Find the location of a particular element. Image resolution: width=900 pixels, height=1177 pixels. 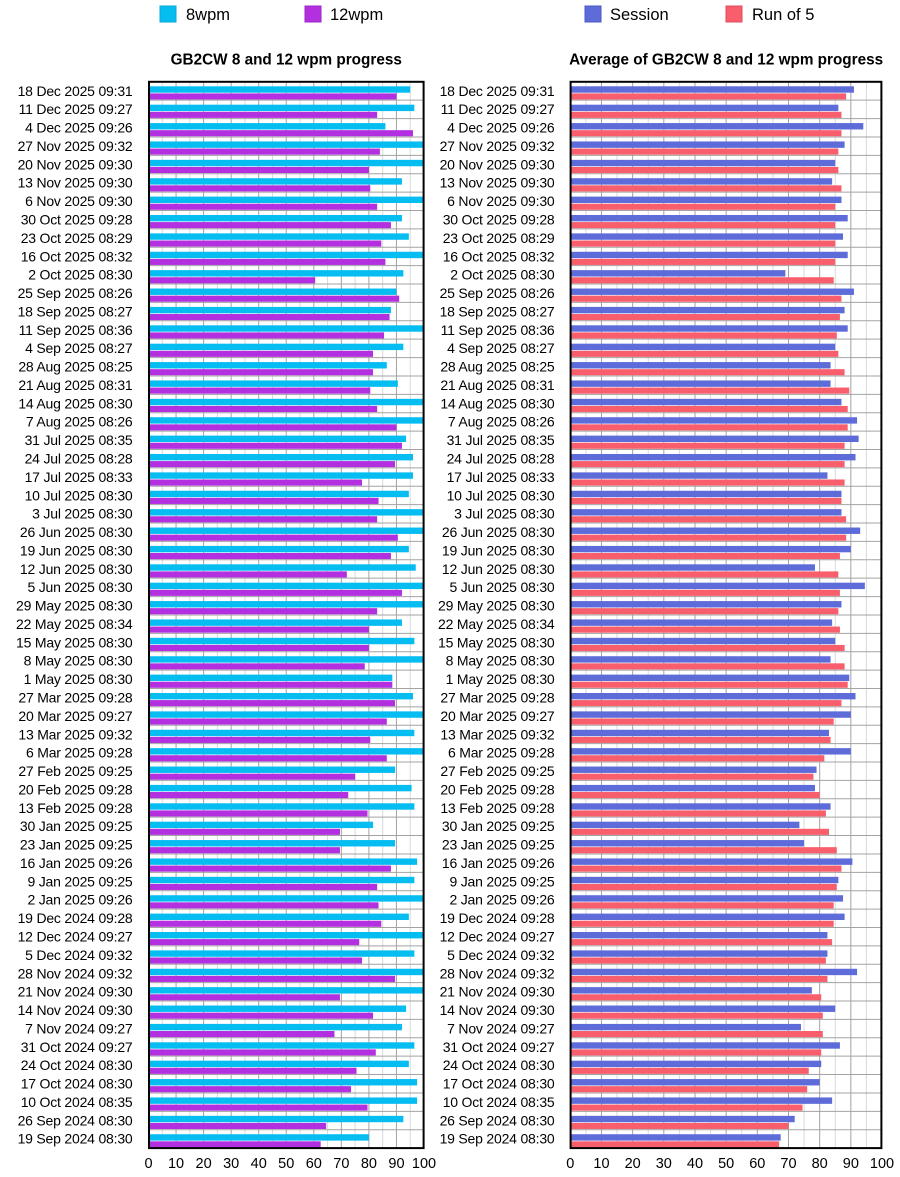

svg-text: 27 Feb 2025 09:25 is located at coordinates (75, 771).